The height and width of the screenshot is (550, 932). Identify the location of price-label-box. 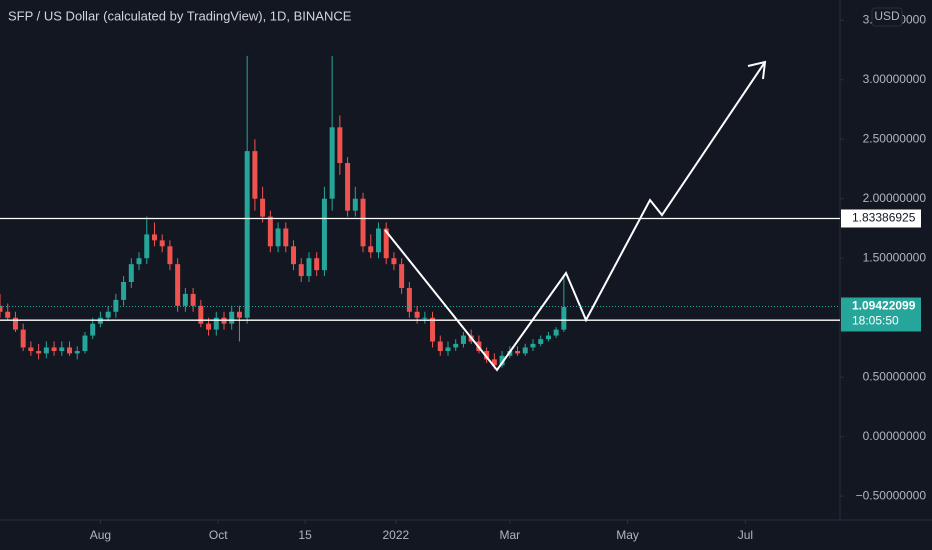
(881, 218).